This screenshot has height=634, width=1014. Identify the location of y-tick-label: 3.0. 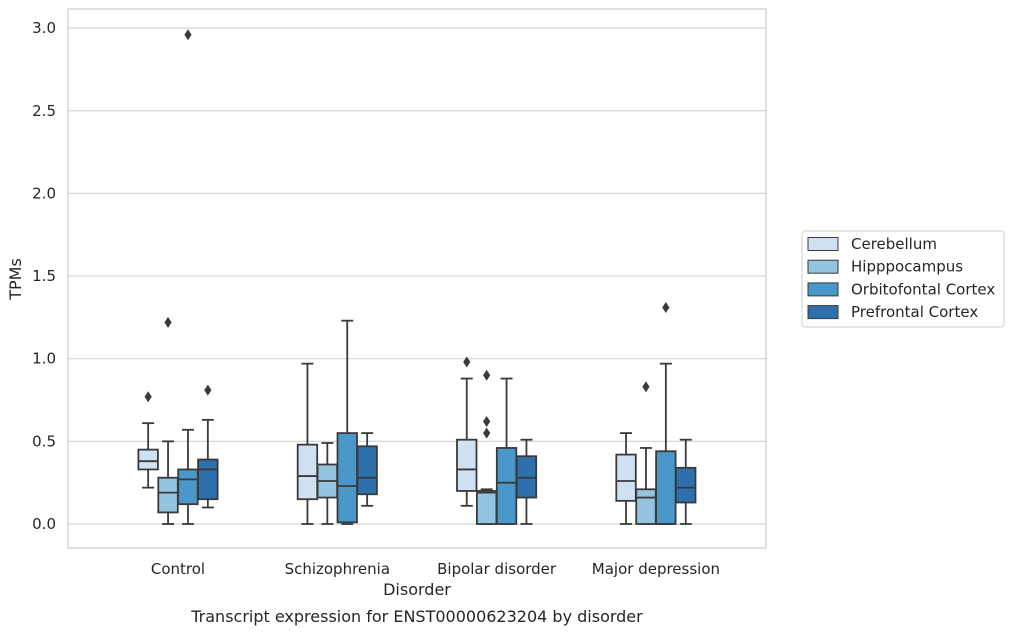
(44, 28).